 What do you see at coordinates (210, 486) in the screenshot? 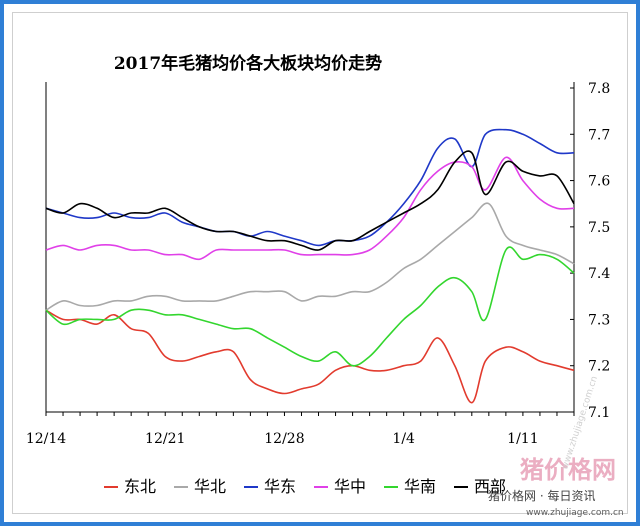
I see `legend-label: 华北` at bounding box center [210, 486].